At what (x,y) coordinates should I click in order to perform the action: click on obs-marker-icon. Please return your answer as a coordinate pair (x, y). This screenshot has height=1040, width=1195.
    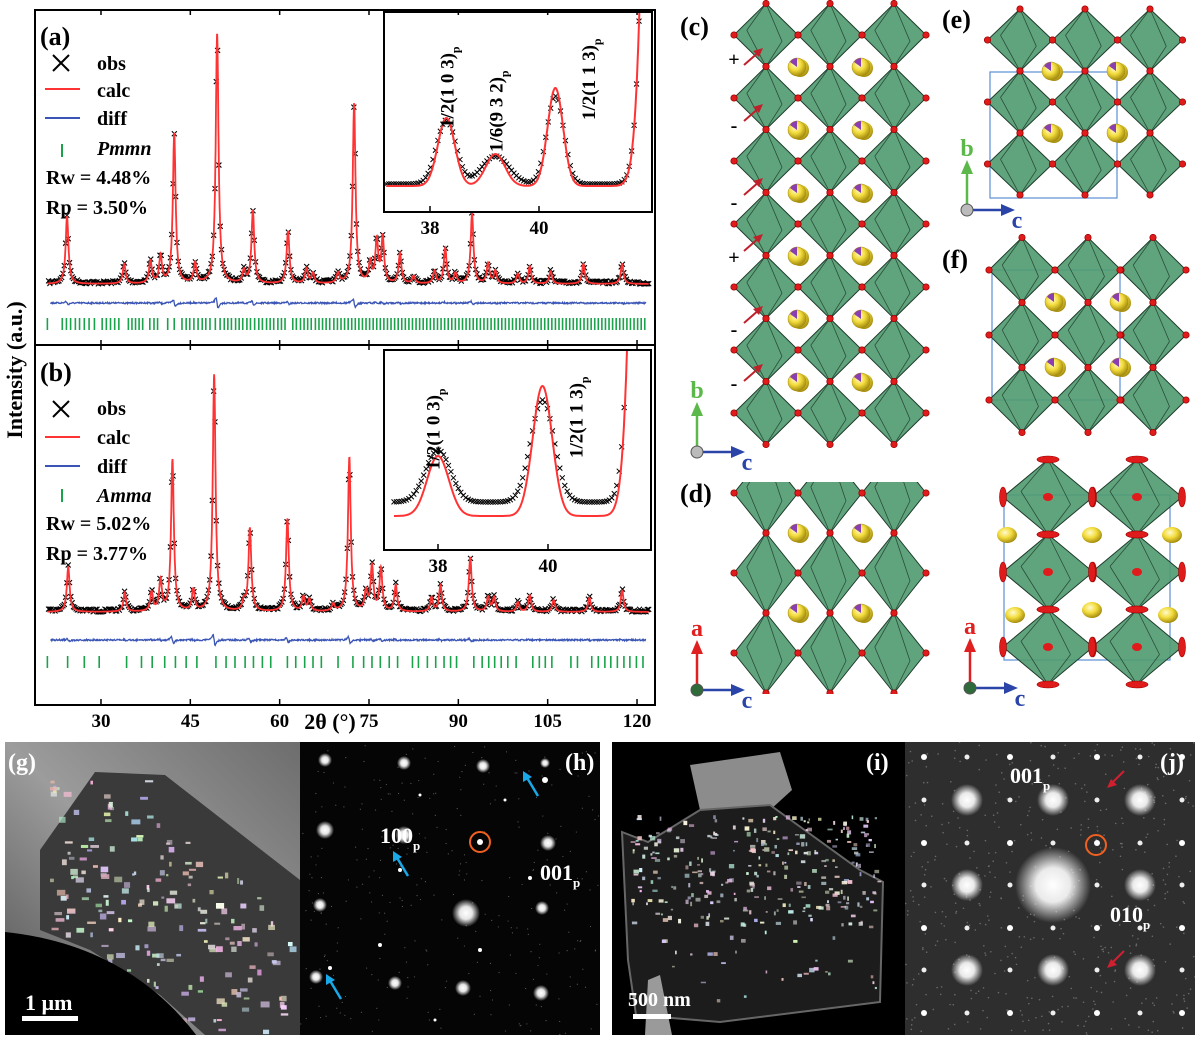
    Looking at the image, I should click on (61, 63).